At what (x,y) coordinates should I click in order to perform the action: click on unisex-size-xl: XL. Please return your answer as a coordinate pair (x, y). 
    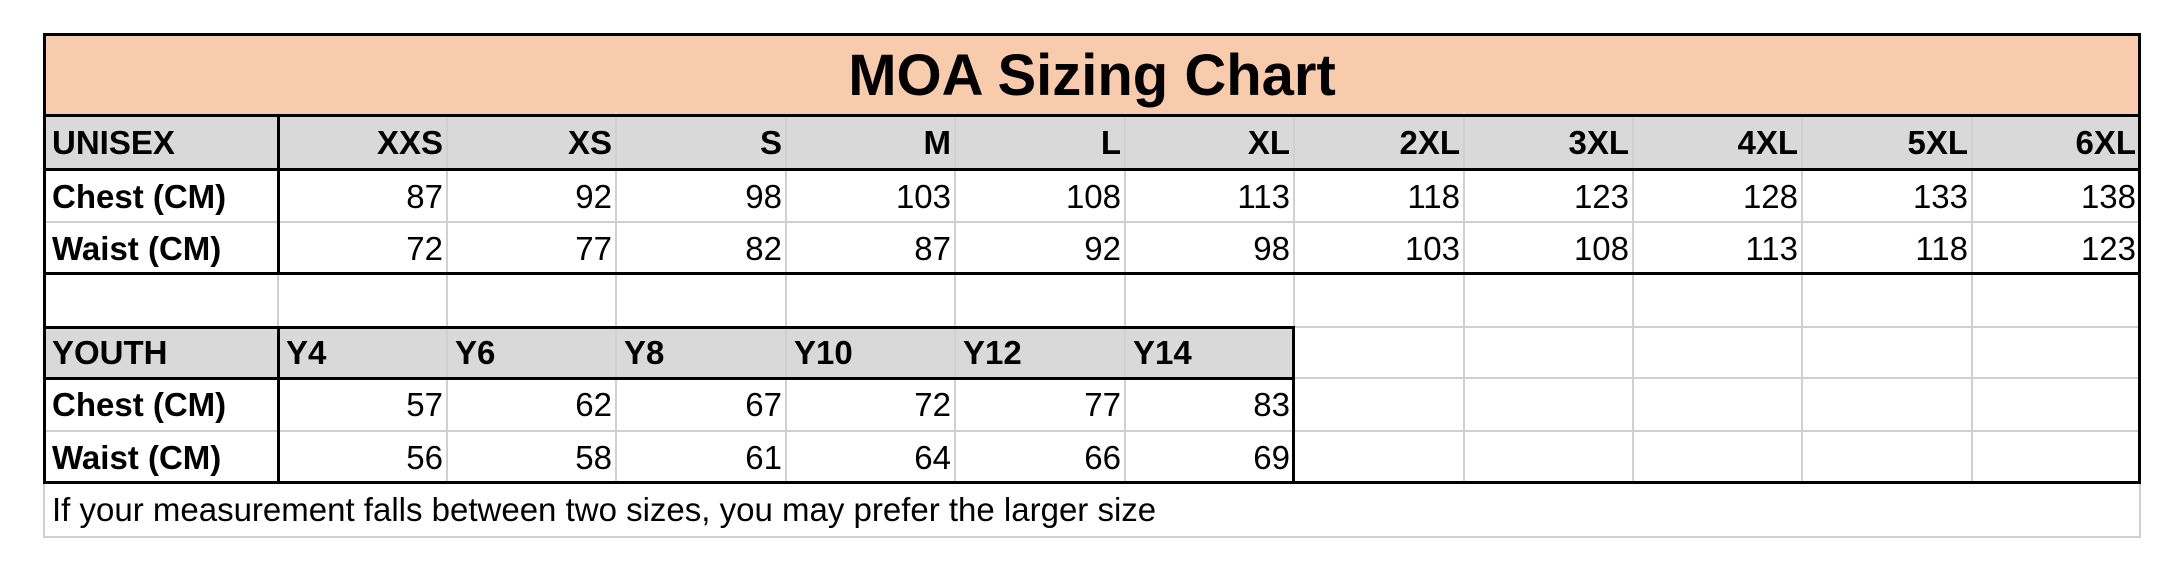
    Looking at the image, I should click on (1268, 142).